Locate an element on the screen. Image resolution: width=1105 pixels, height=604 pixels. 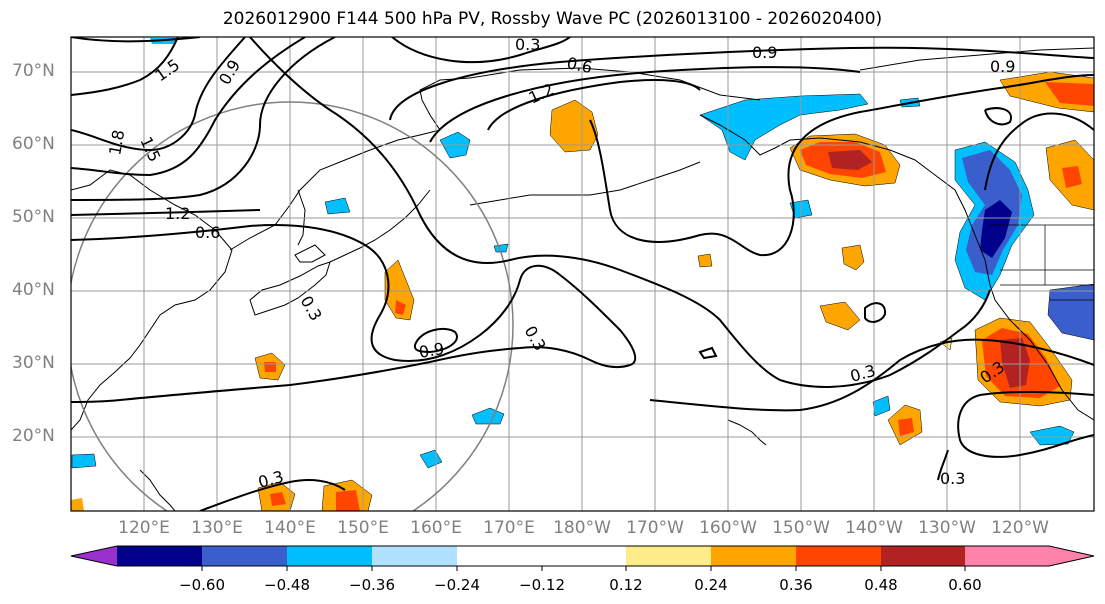
colorbar-tick-label: 0.48 is located at coordinates (881, 585).